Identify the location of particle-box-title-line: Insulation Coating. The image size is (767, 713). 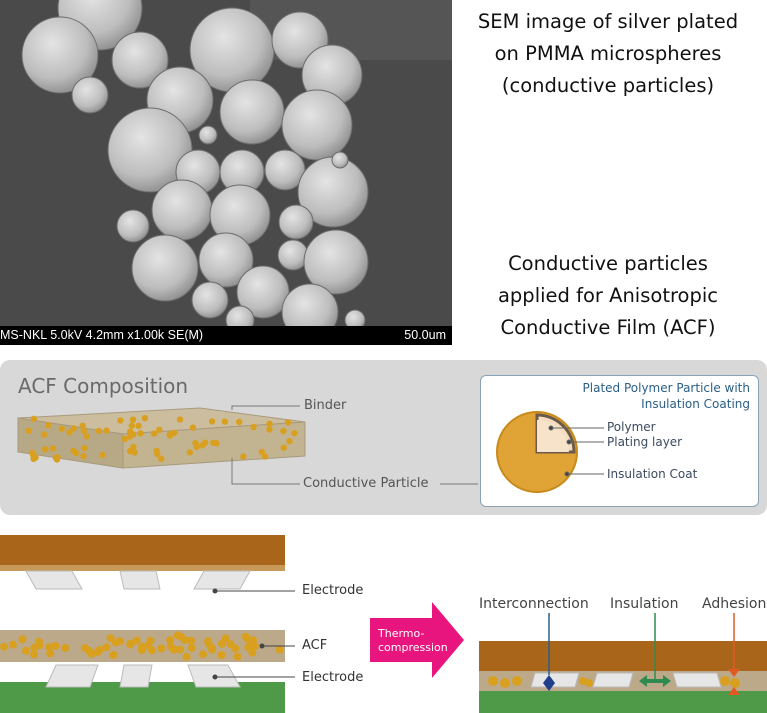
(695, 404).